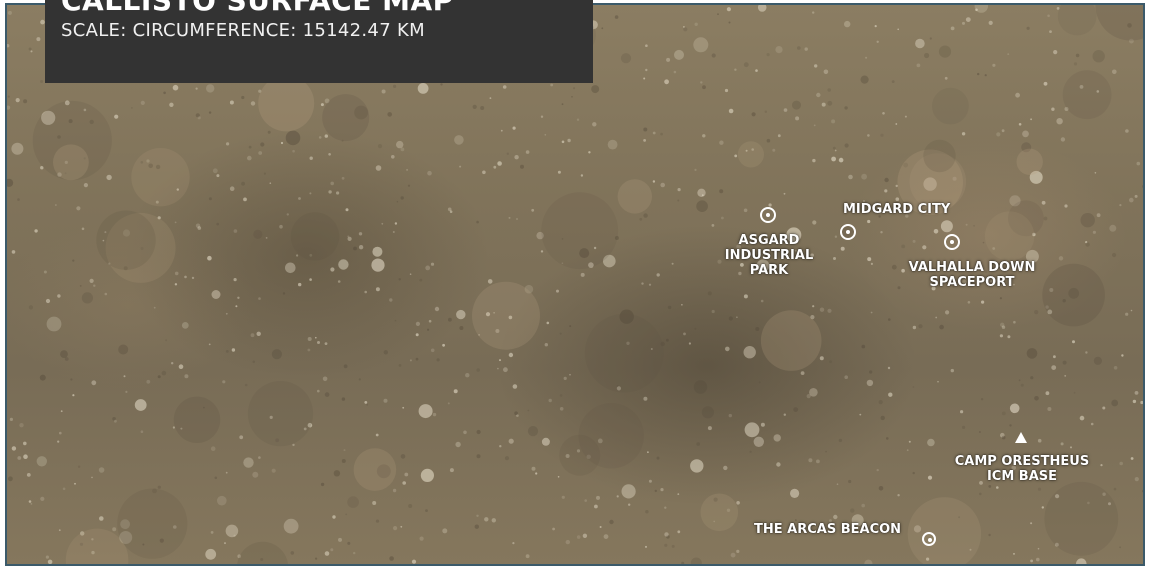  I want to click on midgard-label-line1: MIDGARD CITY, so click(897, 209).